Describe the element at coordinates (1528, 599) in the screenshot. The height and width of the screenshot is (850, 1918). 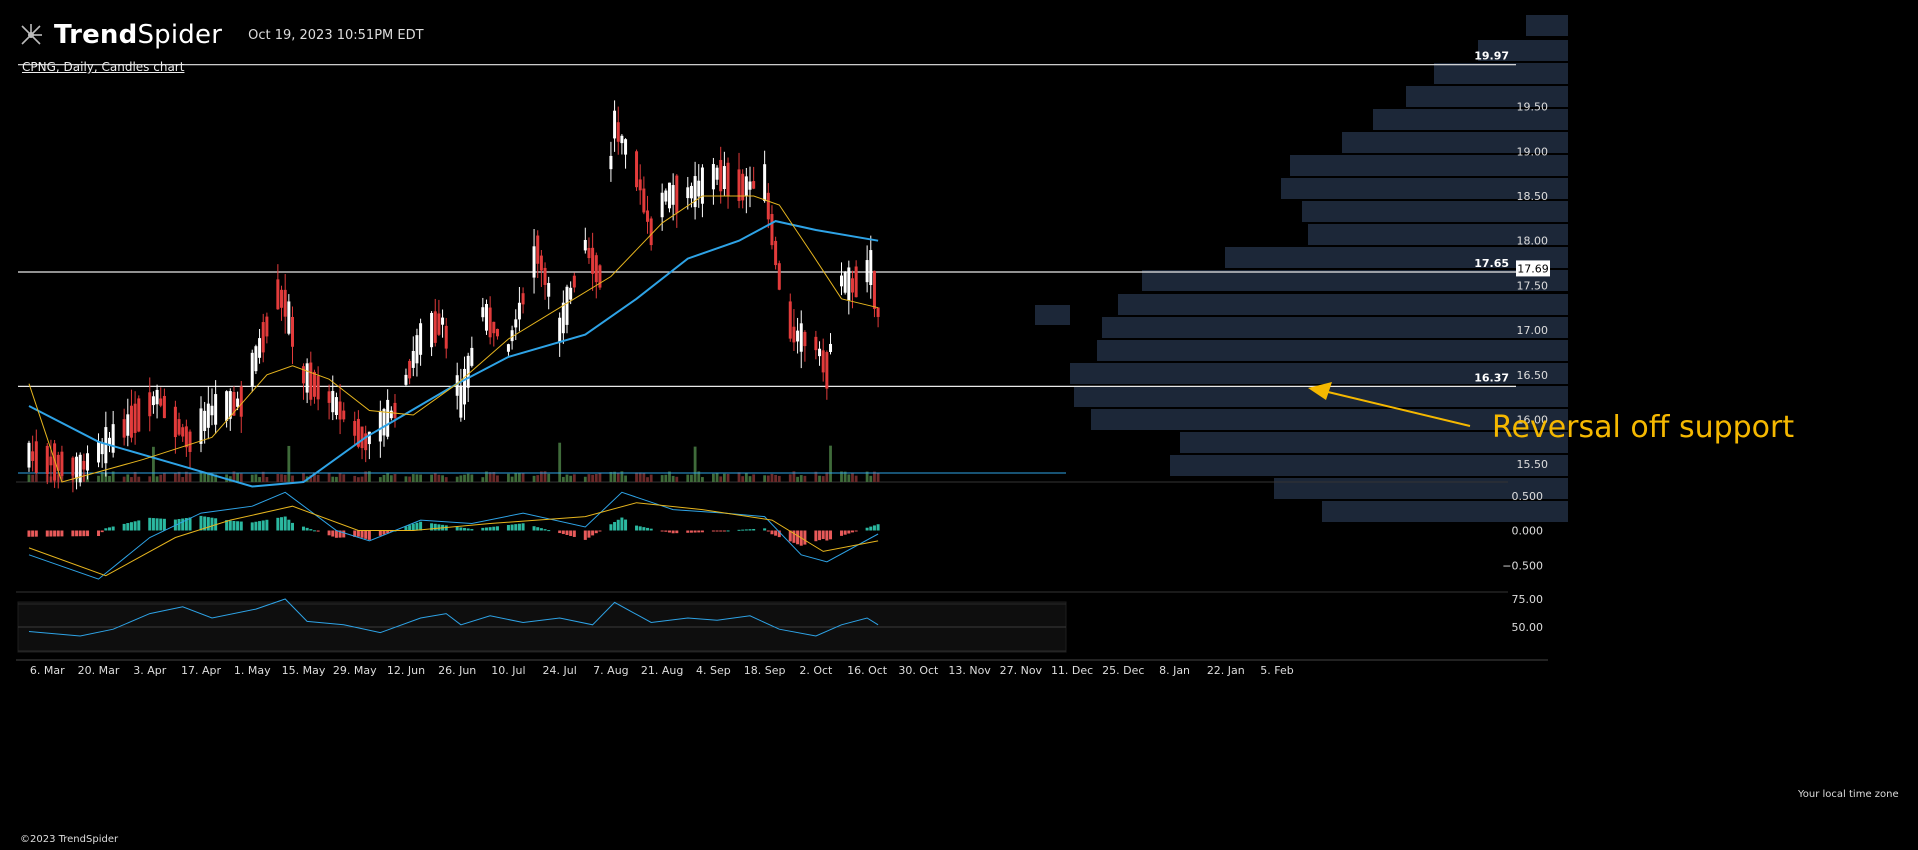
I see `rsi-axis-tick: 75.00` at that location.